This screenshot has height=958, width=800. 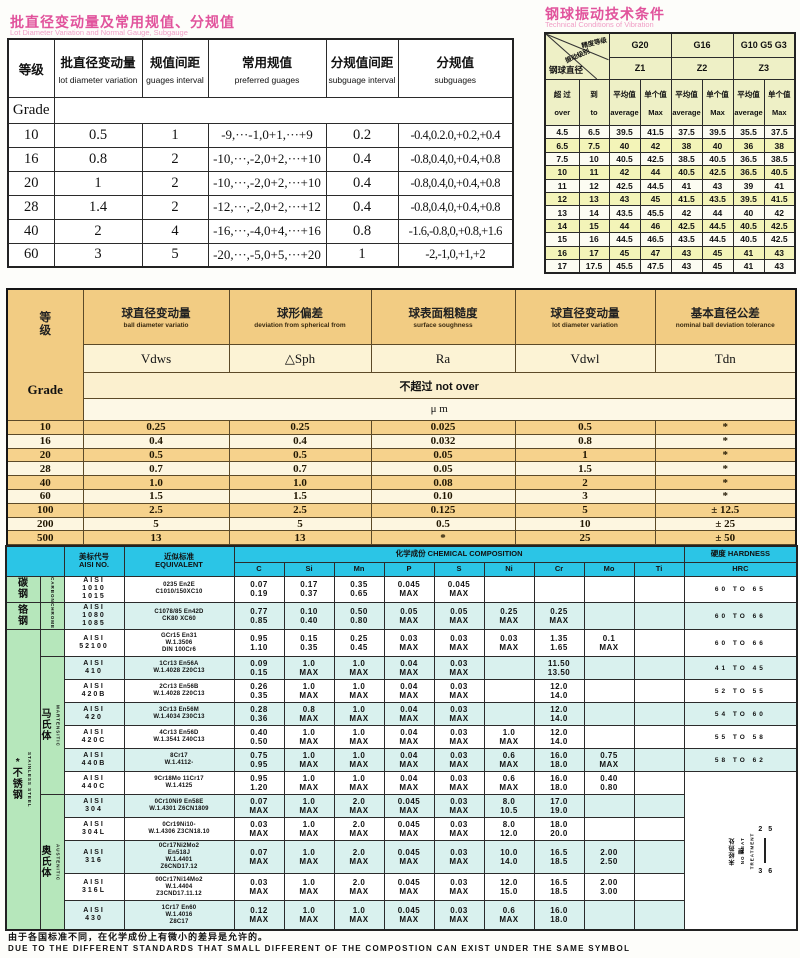 What do you see at coordinates (609, 887) in the screenshot?
I see `table-cell: 2.00 3.00` at bounding box center [609, 887].